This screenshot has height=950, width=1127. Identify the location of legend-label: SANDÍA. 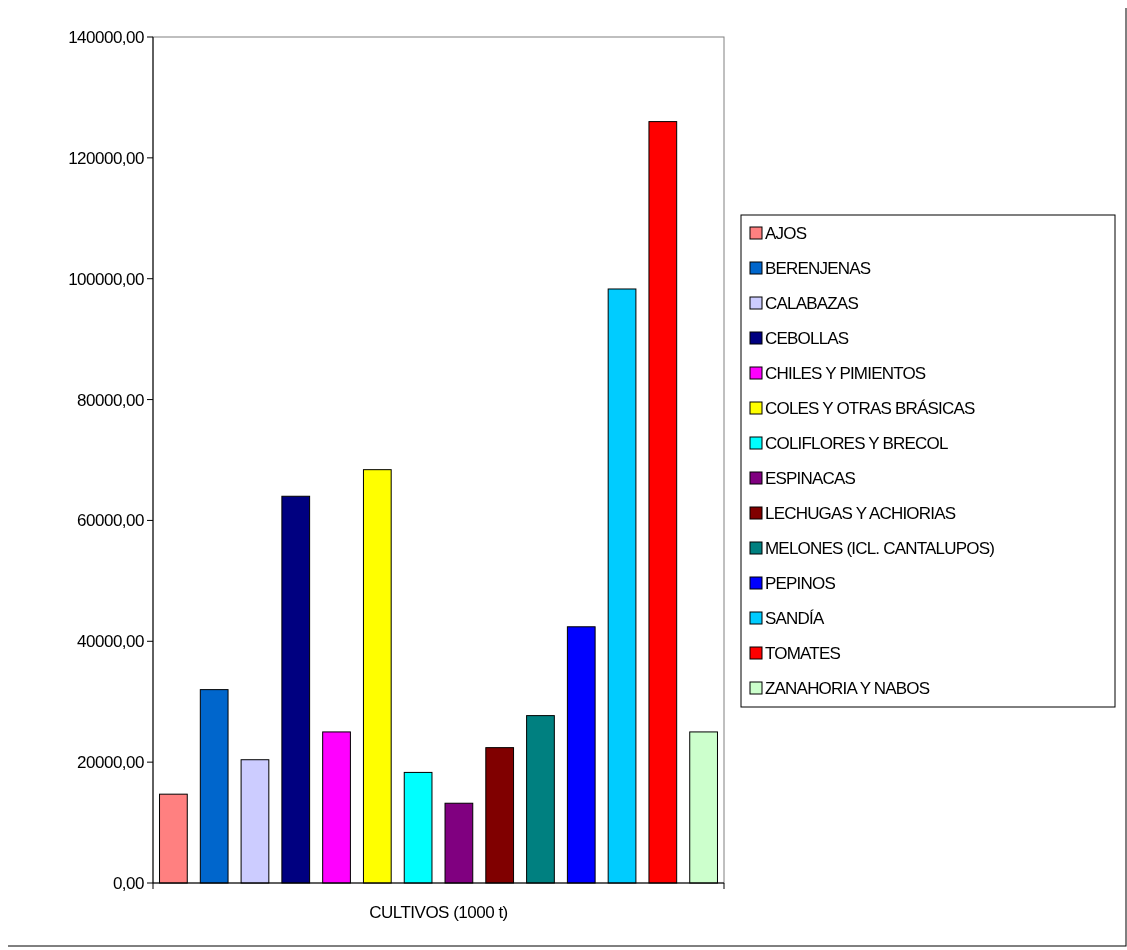
(795, 618).